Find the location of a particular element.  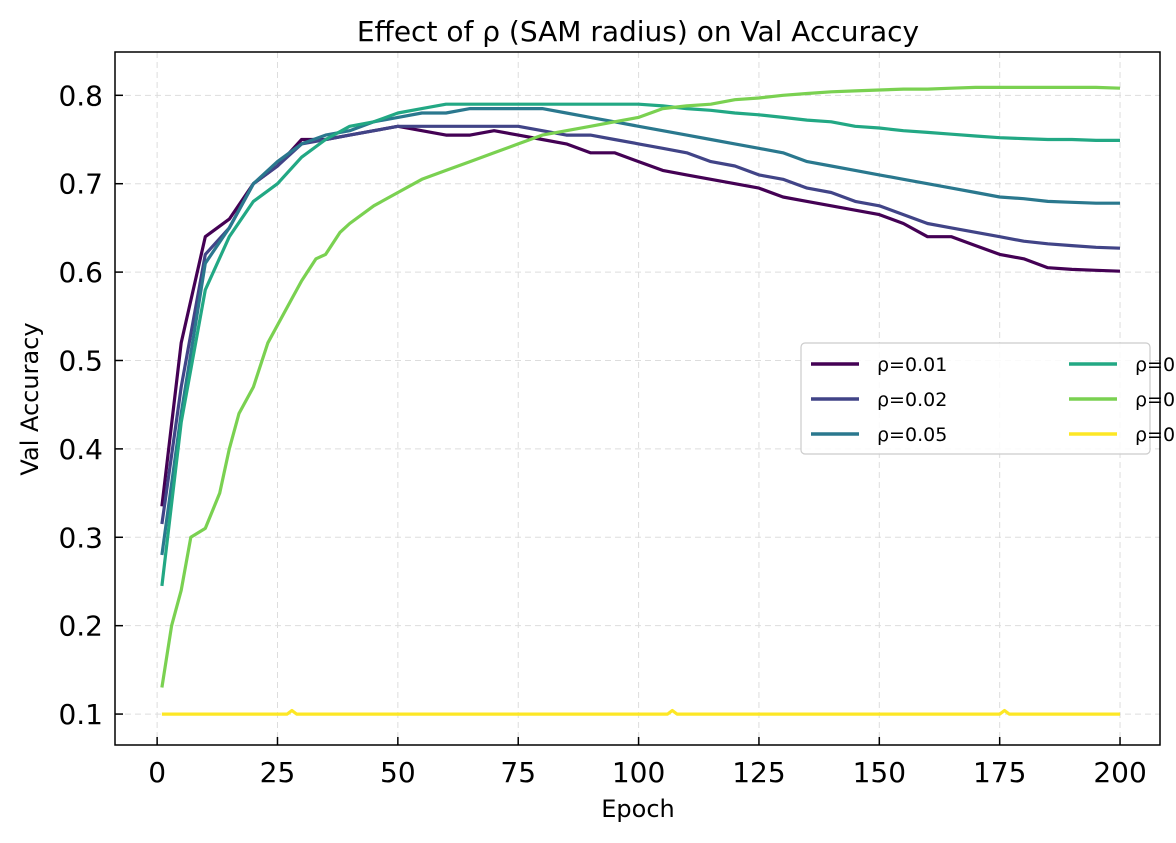

x-tick-label: 200 is located at coordinates (1119, 772).